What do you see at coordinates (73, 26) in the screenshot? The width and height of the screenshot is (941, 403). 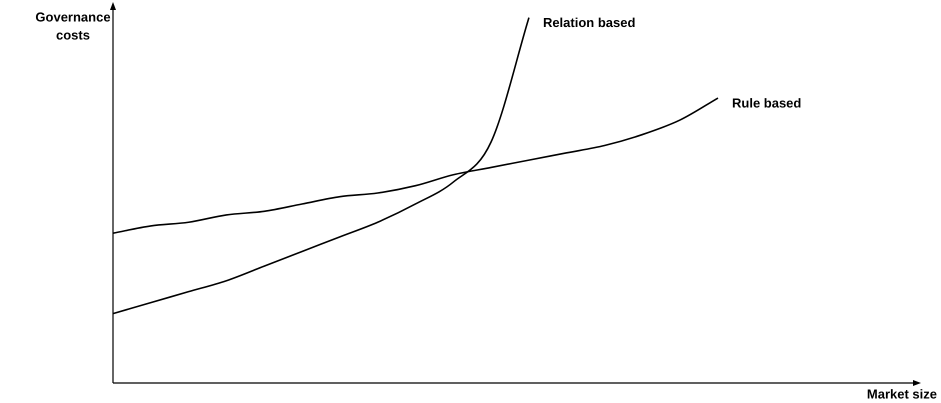 I see `y-axis-title: Governance costs` at bounding box center [73, 26].